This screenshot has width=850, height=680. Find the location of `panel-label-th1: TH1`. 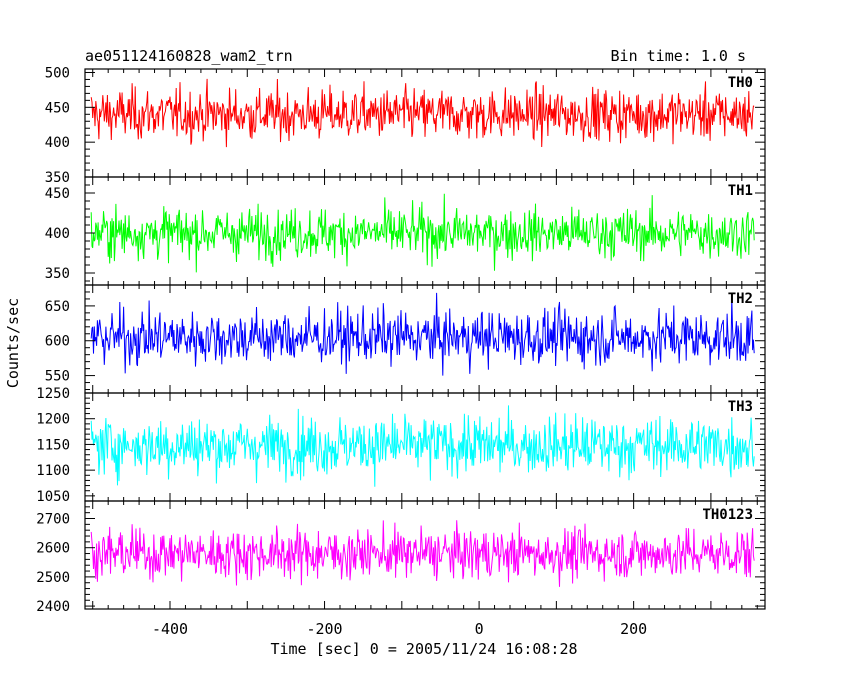

panel-label-th1: TH1 is located at coordinates (740, 191).